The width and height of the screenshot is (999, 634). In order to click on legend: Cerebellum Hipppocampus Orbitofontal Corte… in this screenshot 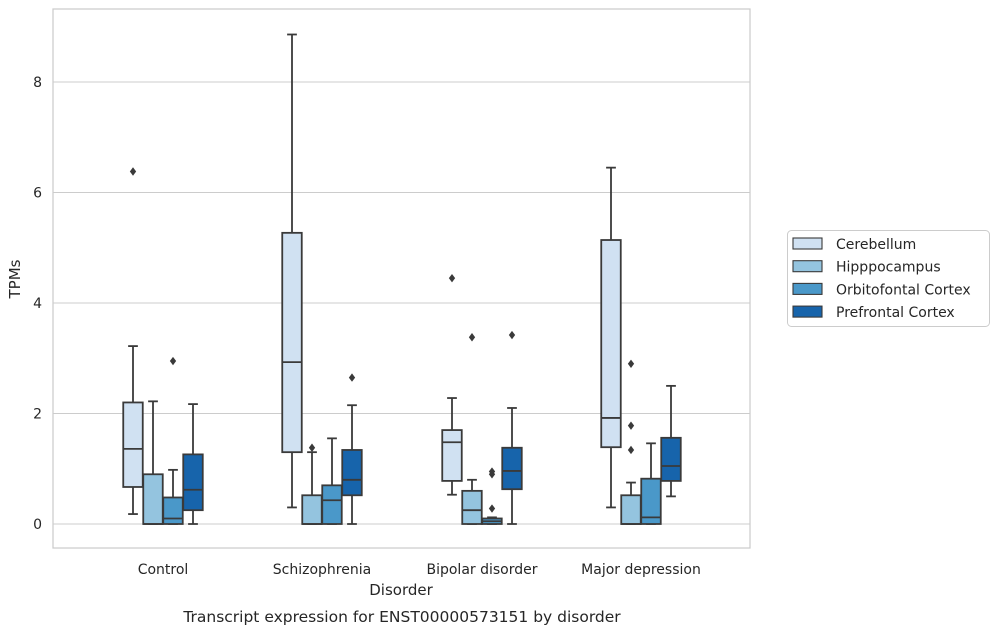, I will do `click(888, 278)`.